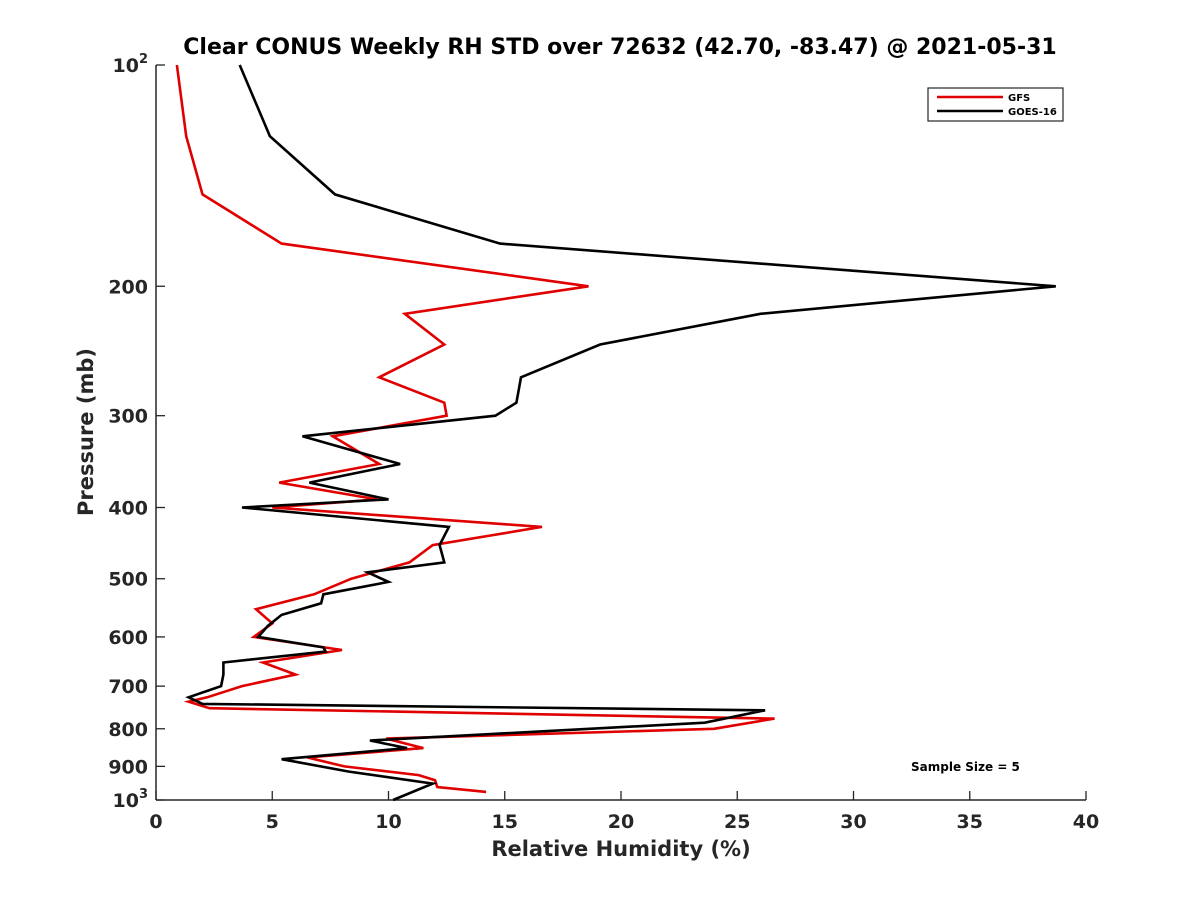  I want to click on legend: GFS GOES-16, so click(995, 104).